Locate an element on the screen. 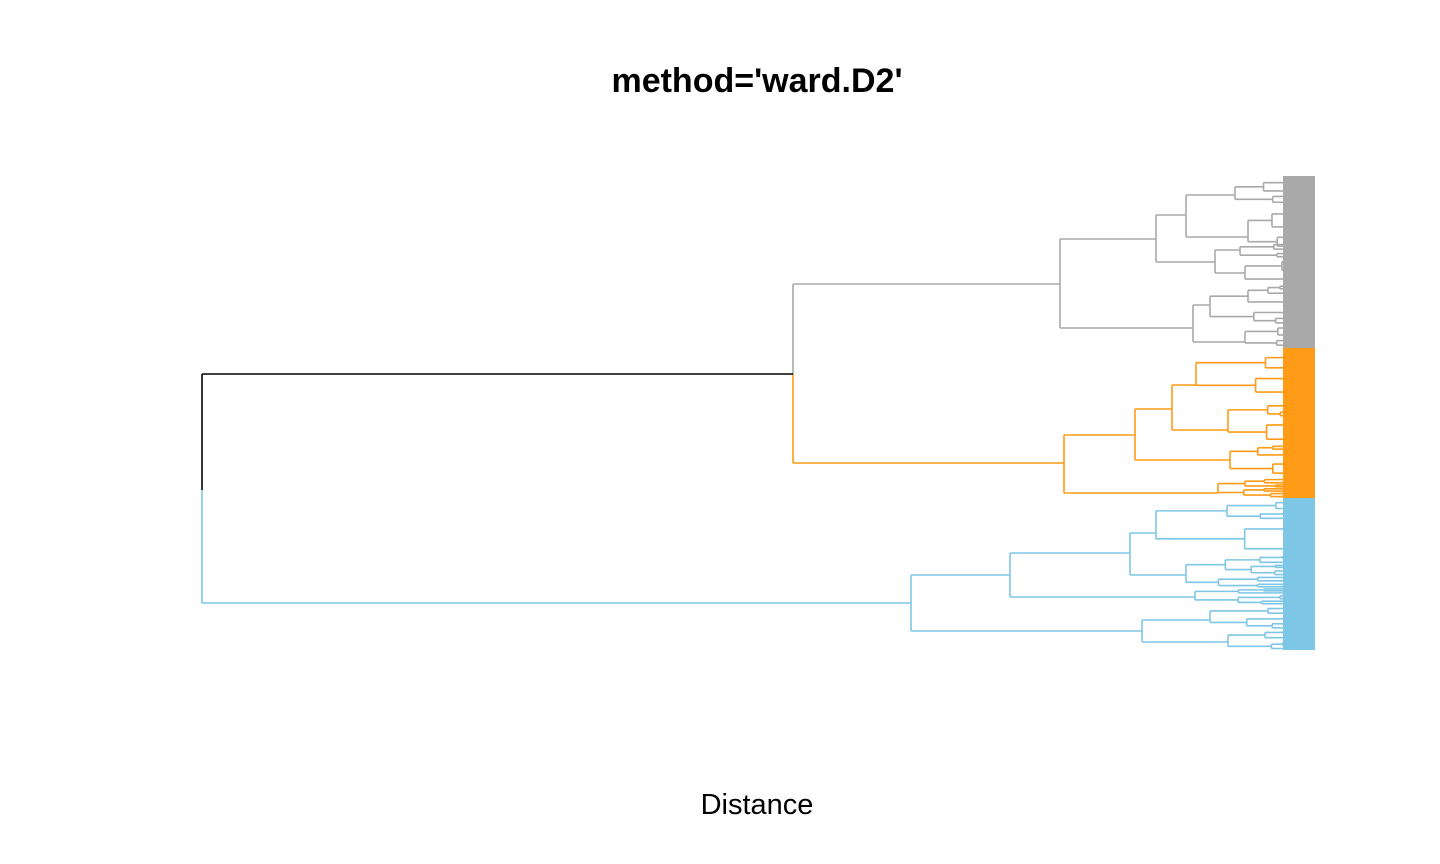 This screenshot has width=1440, height=864. cluster-band-blue is located at coordinates (1299, 574).